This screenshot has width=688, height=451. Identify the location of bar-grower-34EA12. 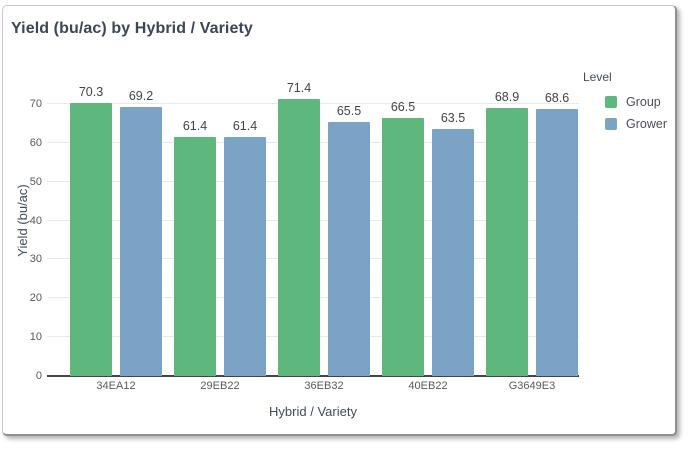
(141, 241).